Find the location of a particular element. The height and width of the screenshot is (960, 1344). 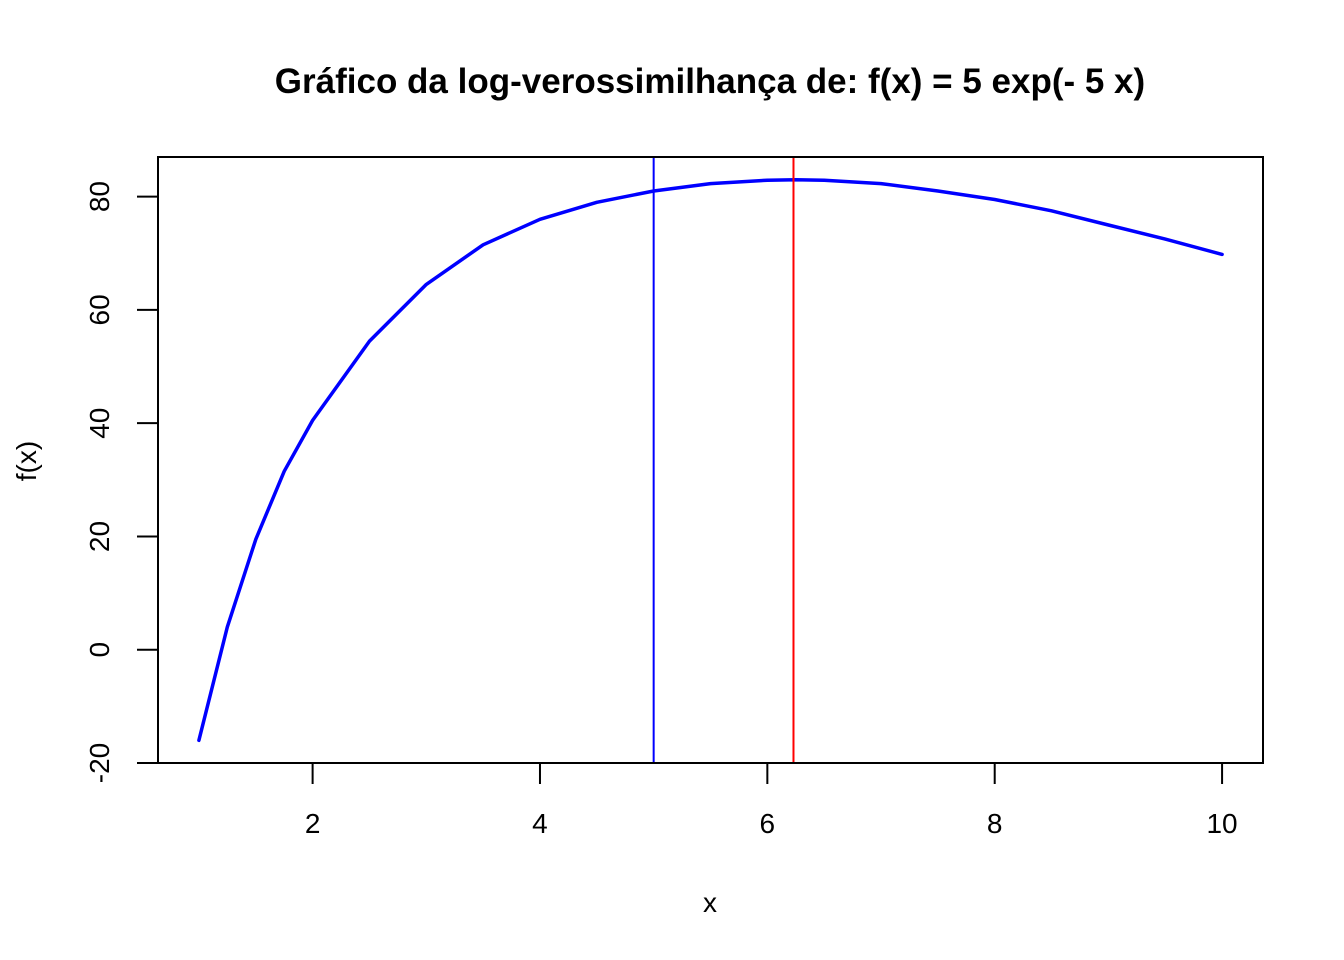

x-axis-label: x is located at coordinates (710, 902).